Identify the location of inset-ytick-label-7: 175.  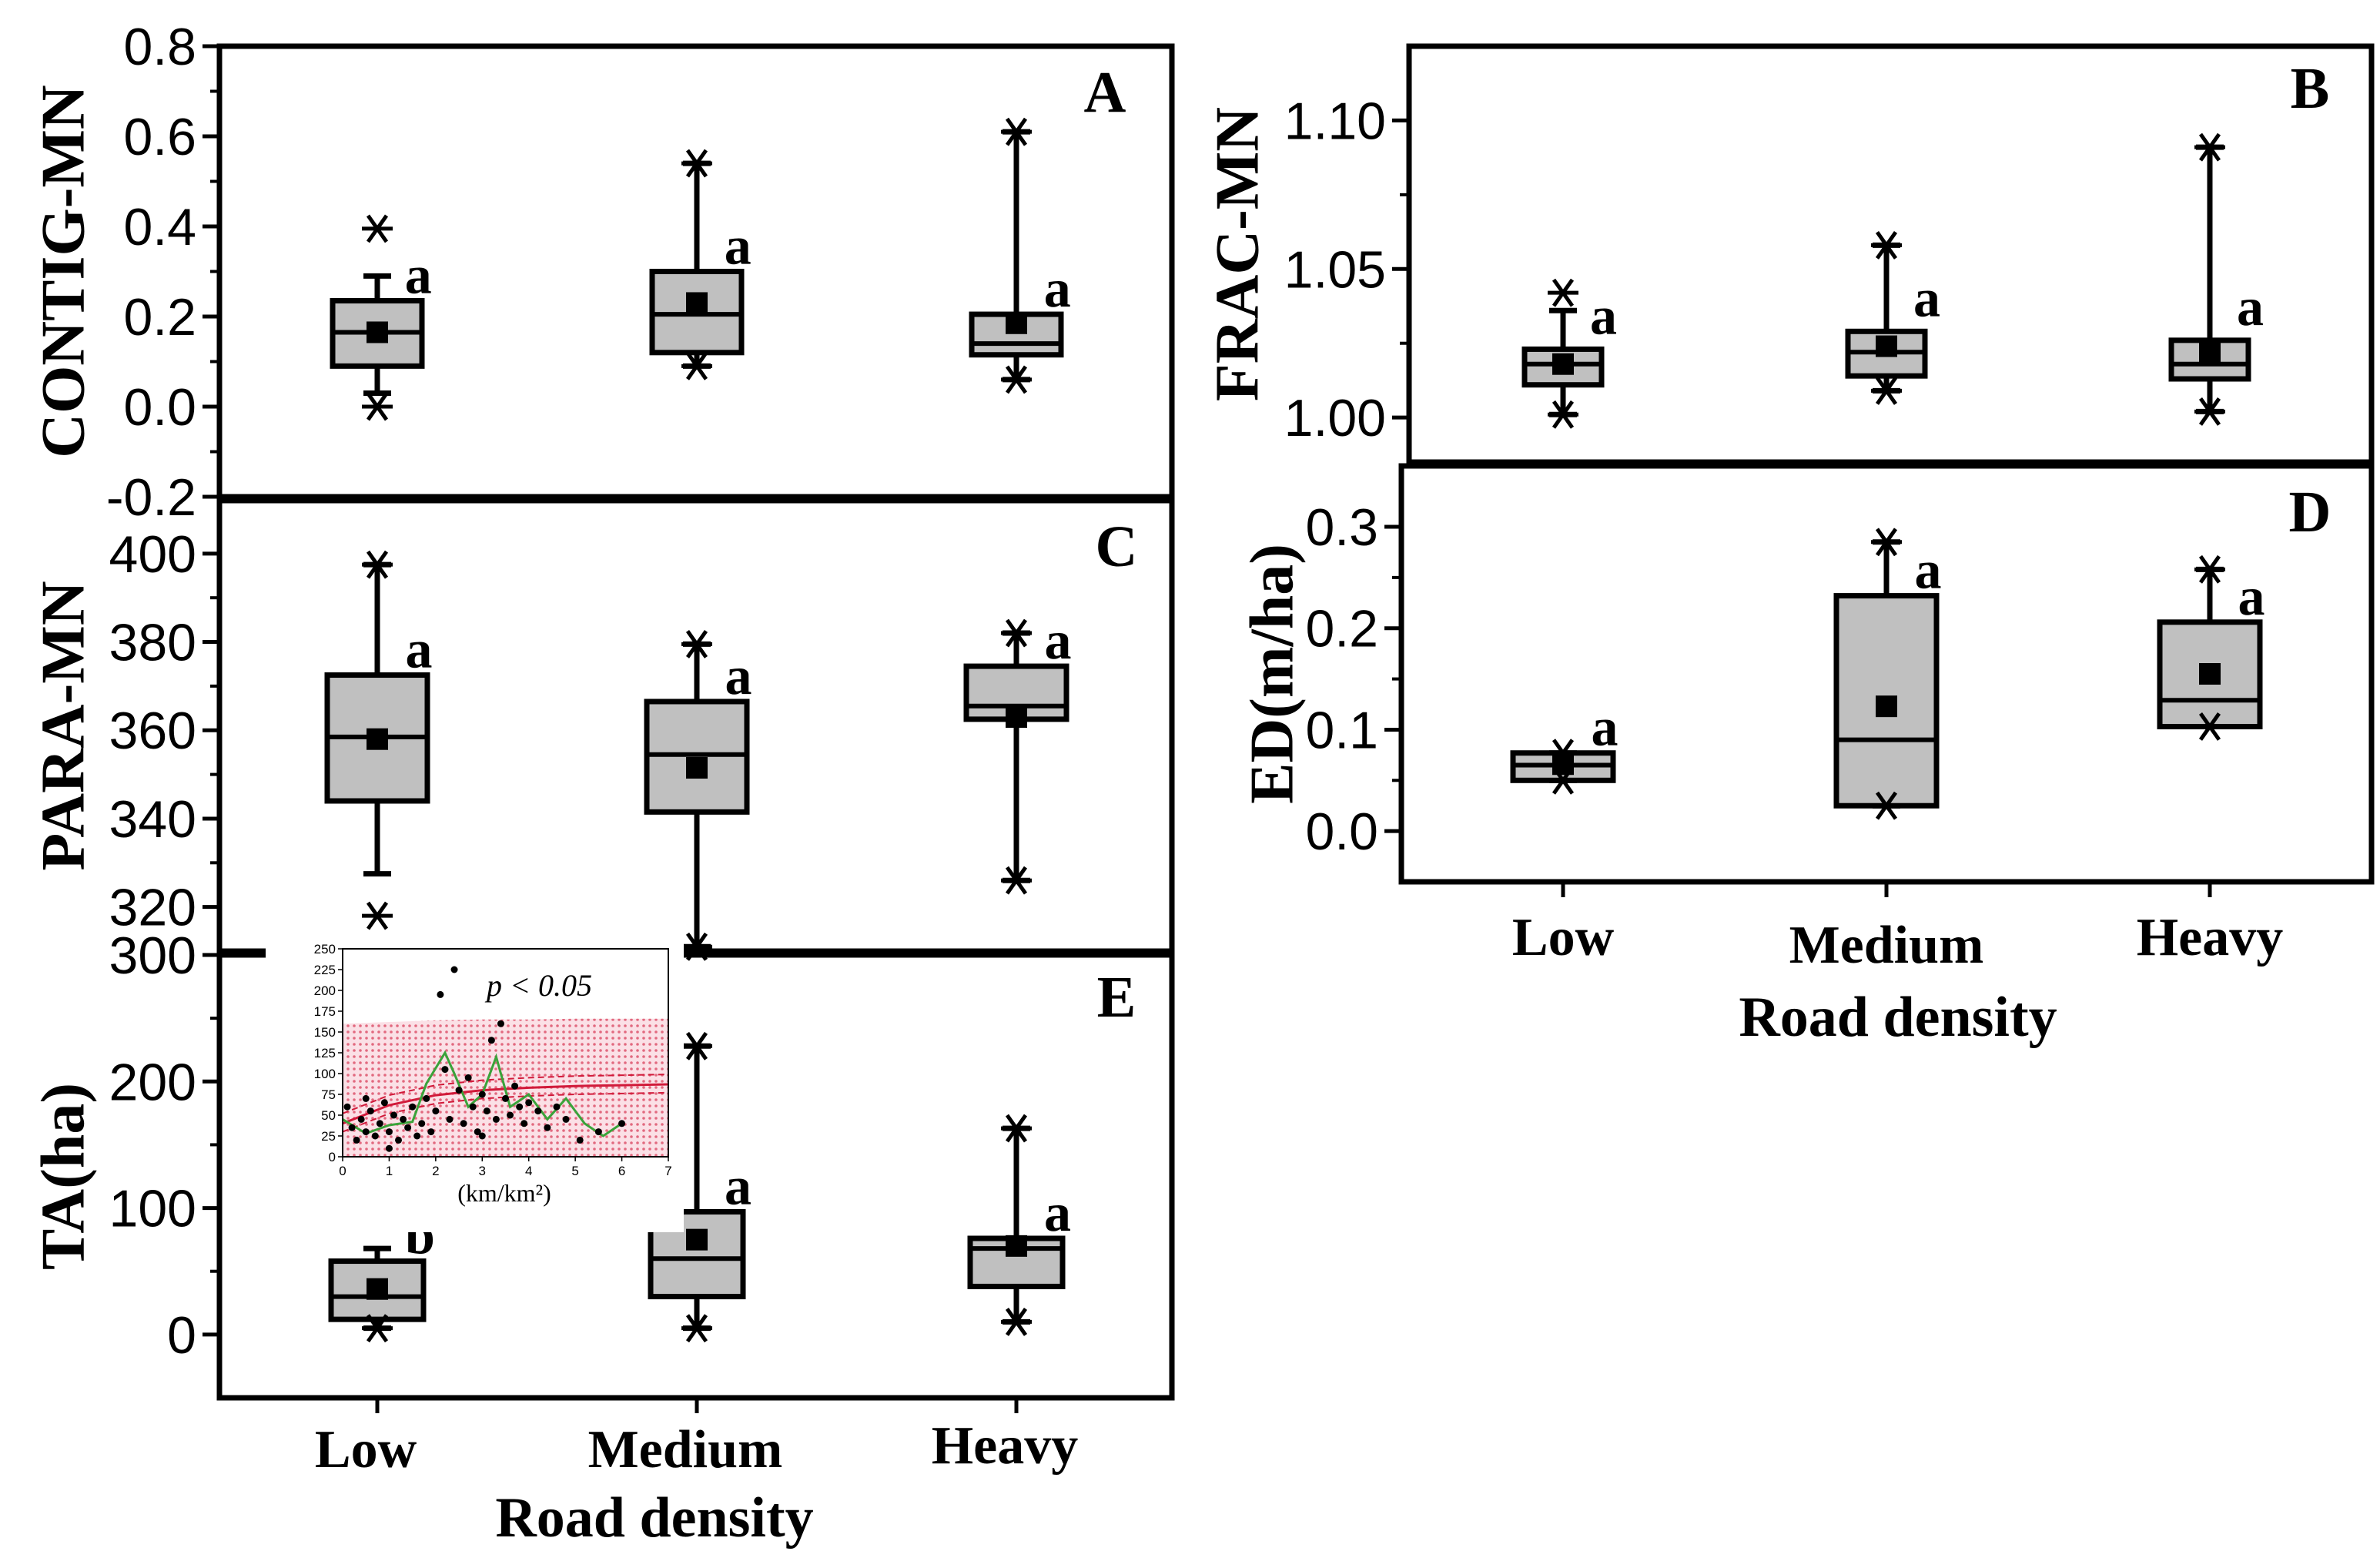
(325, 1012).